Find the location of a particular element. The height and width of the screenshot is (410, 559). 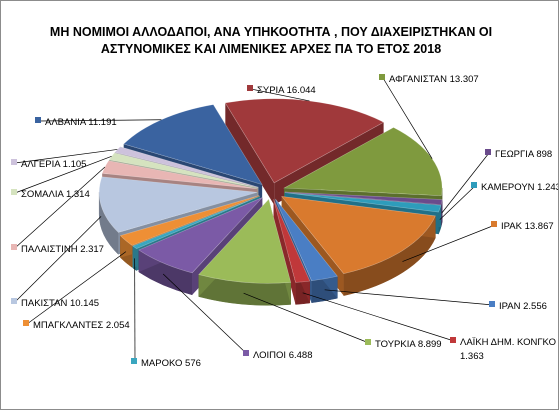

slice-label-text: ΜΑΡΟΚΟ 576 is located at coordinates (171, 363).